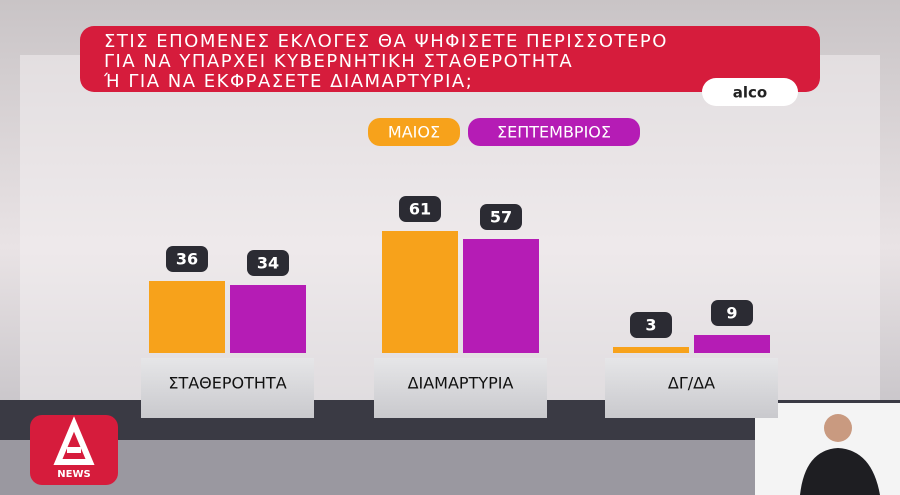 This screenshot has height=495, width=900. I want to click on category-label: ΔΙΑΜΑΡΤΥΡΙΑ, so click(461, 383).